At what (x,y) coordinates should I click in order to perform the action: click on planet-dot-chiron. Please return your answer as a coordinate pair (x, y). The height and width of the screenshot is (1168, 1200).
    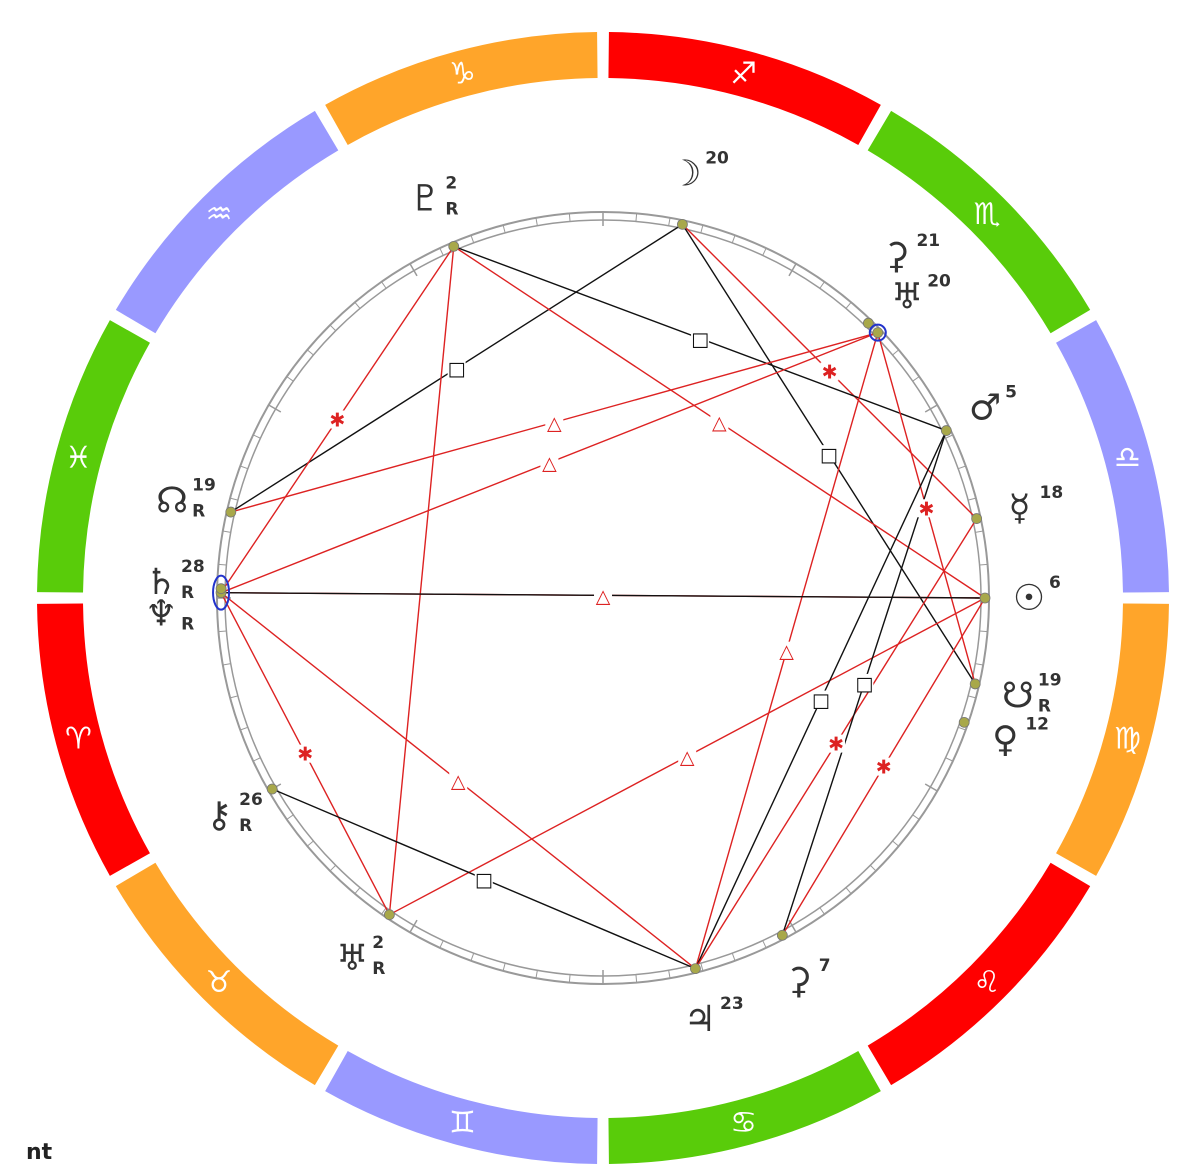
    Looking at the image, I should click on (272, 789).